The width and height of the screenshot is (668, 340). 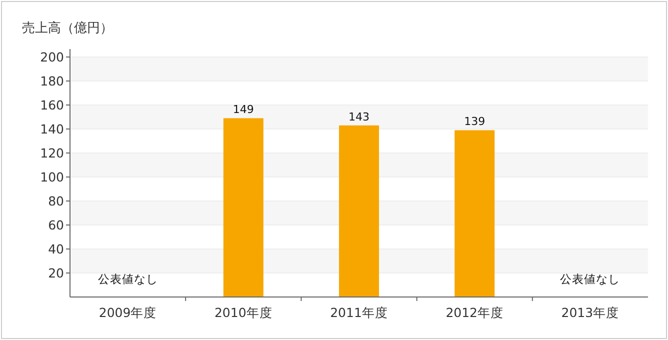 What do you see at coordinates (56, 201) in the screenshot?
I see `y-tick-label: 80` at bounding box center [56, 201].